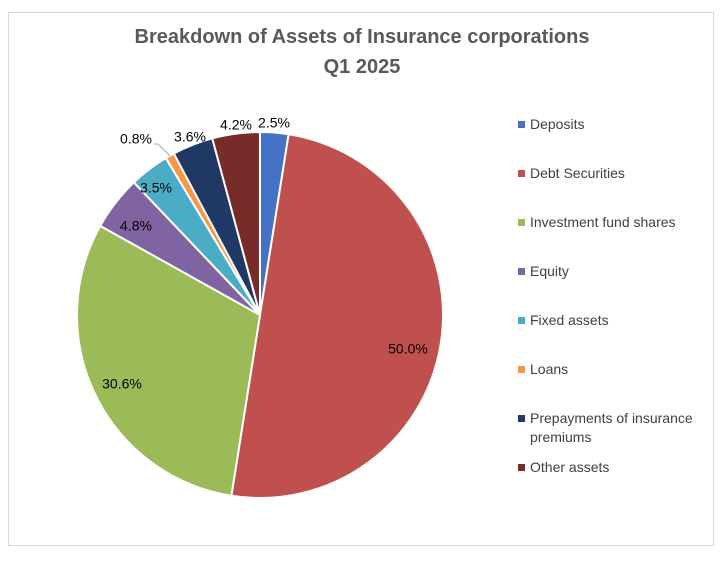  What do you see at coordinates (362, 67) in the screenshot?
I see `chart-subtitle: Q1 2025` at bounding box center [362, 67].